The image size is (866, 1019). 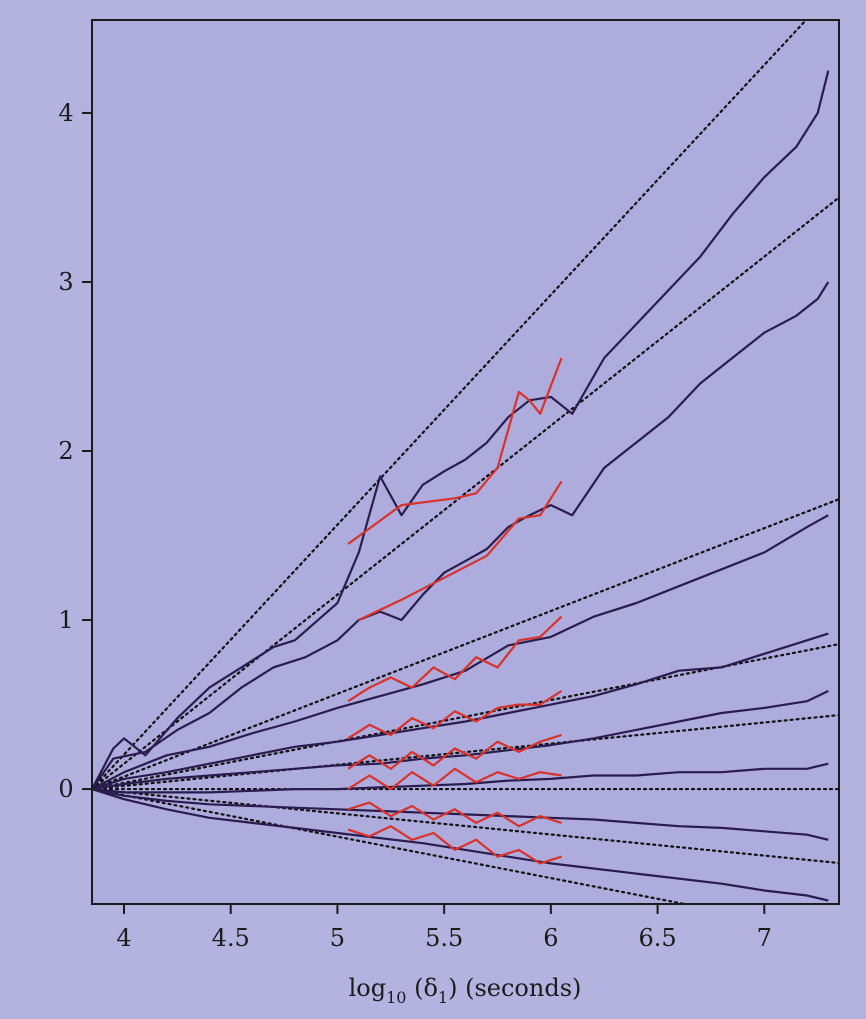 What do you see at coordinates (123, 938) in the screenshot?
I see `x-tick-label: 4` at bounding box center [123, 938].